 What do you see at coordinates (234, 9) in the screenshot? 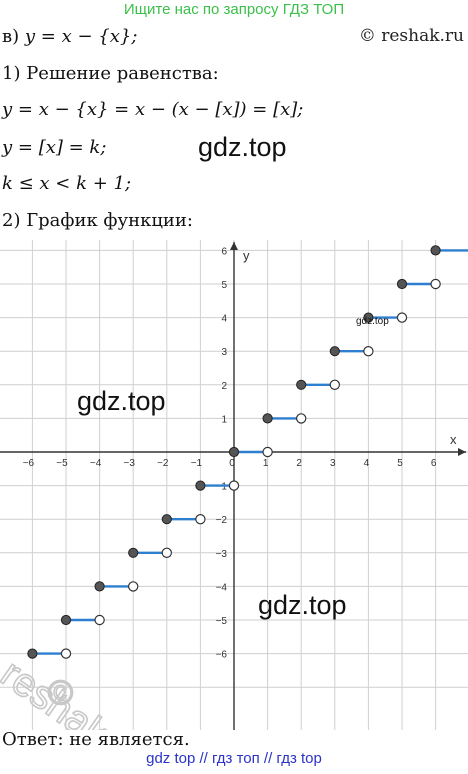
I see `search-banner: Ищите нас по запросу ГДЗ ТОП` at bounding box center [234, 9].